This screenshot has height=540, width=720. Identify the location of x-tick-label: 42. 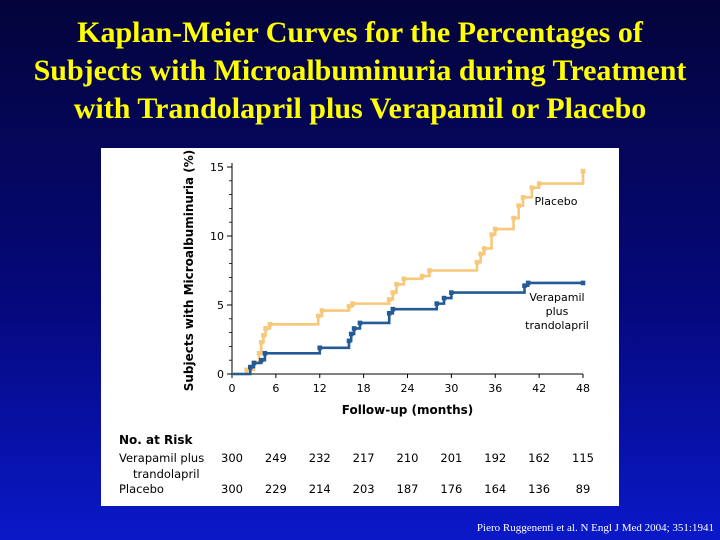
(539, 388).